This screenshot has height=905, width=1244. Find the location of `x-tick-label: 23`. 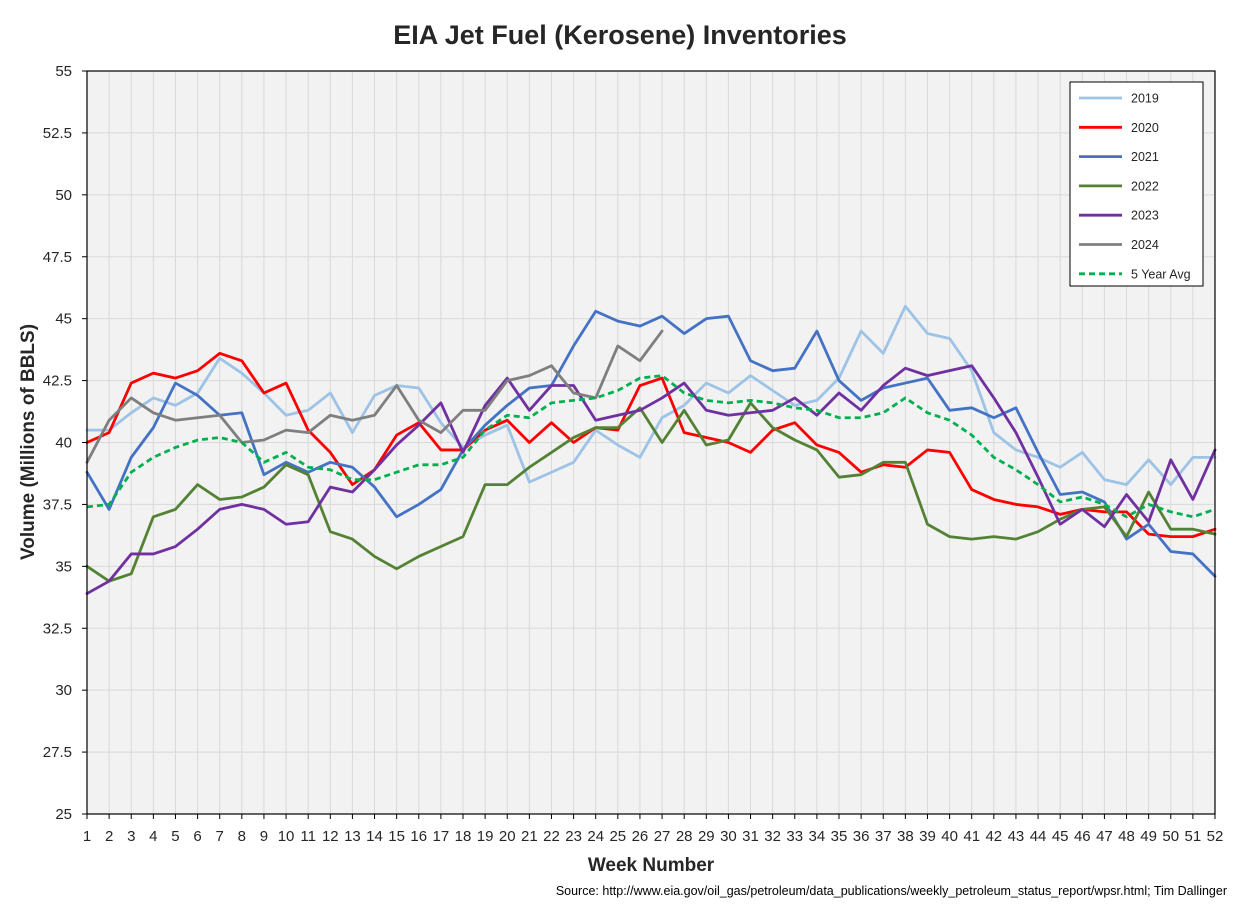

x-tick-label: 23 is located at coordinates (573, 836).